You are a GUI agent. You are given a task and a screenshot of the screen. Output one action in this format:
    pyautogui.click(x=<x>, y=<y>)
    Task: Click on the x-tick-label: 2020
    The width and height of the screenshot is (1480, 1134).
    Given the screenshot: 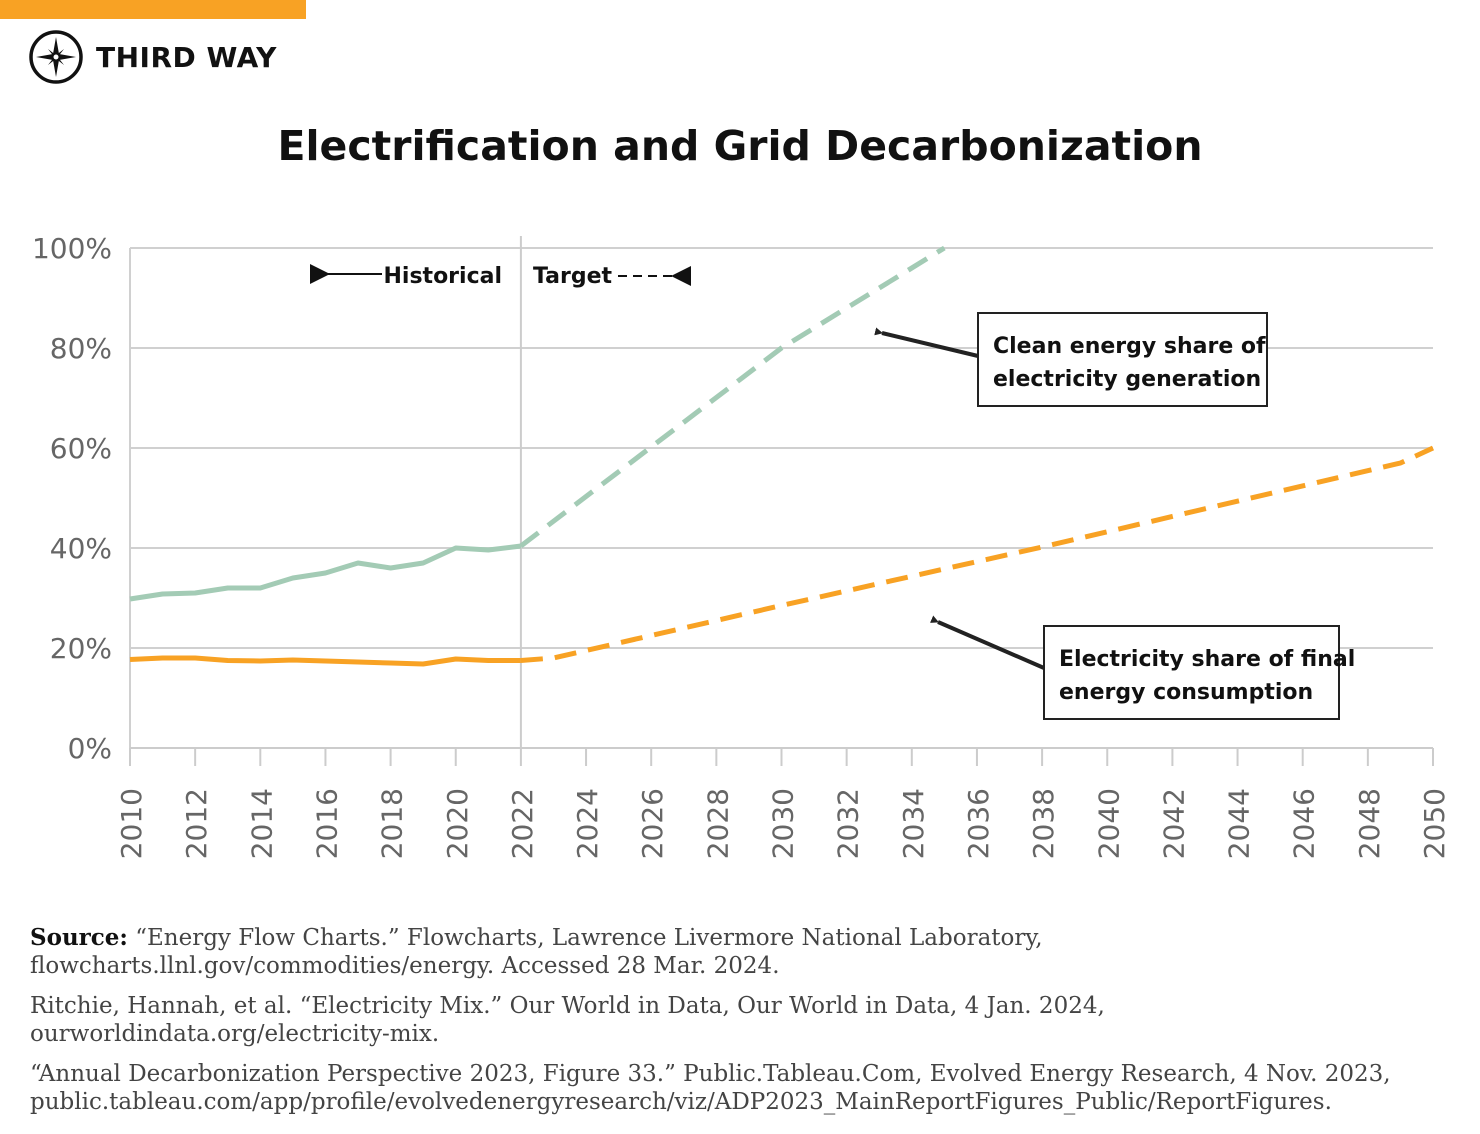 What is the action you would take?
    pyautogui.click(x=457, y=823)
    